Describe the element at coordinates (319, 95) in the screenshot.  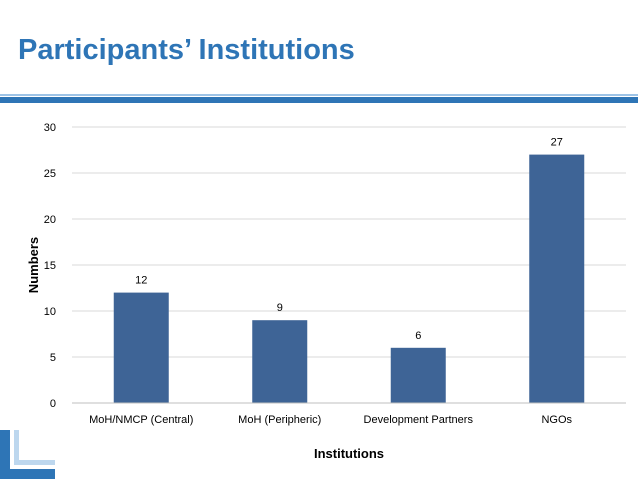
I see `title-rule-light` at that location.